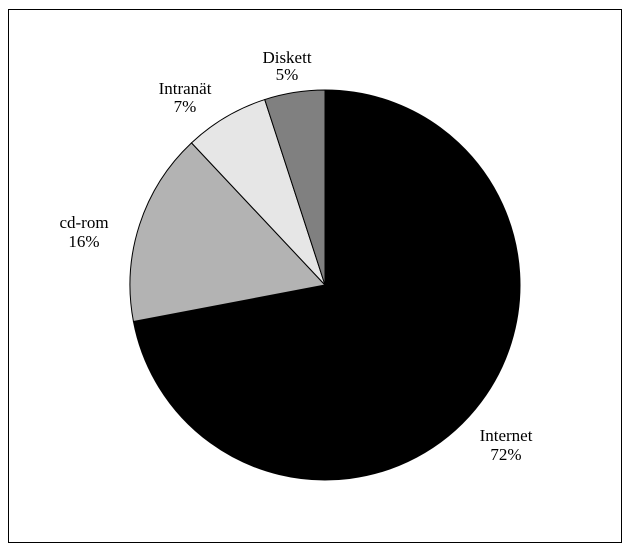 This screenshot has height=552, width=631. Describe the element at coordinates (185, 106) in the screenshot. I see `slice-value-intran-t: 7%` at that location.